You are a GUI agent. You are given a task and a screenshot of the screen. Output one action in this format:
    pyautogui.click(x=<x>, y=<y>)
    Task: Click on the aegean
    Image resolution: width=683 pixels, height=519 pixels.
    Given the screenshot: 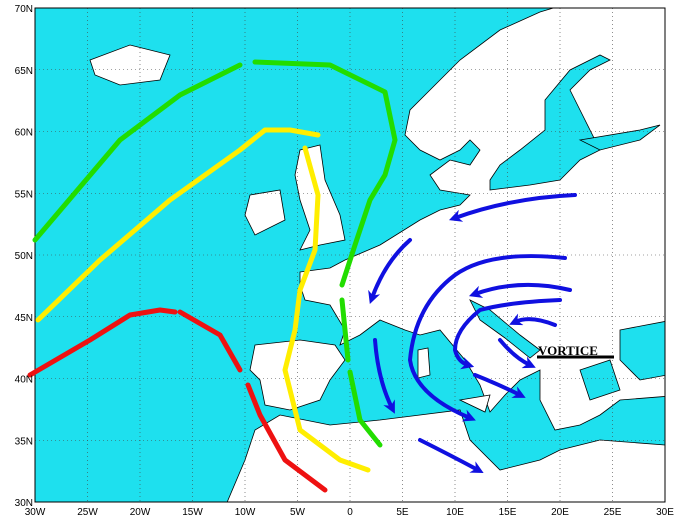 What is the action you would take?
    pyautogui.click(x=600, y=380)
    